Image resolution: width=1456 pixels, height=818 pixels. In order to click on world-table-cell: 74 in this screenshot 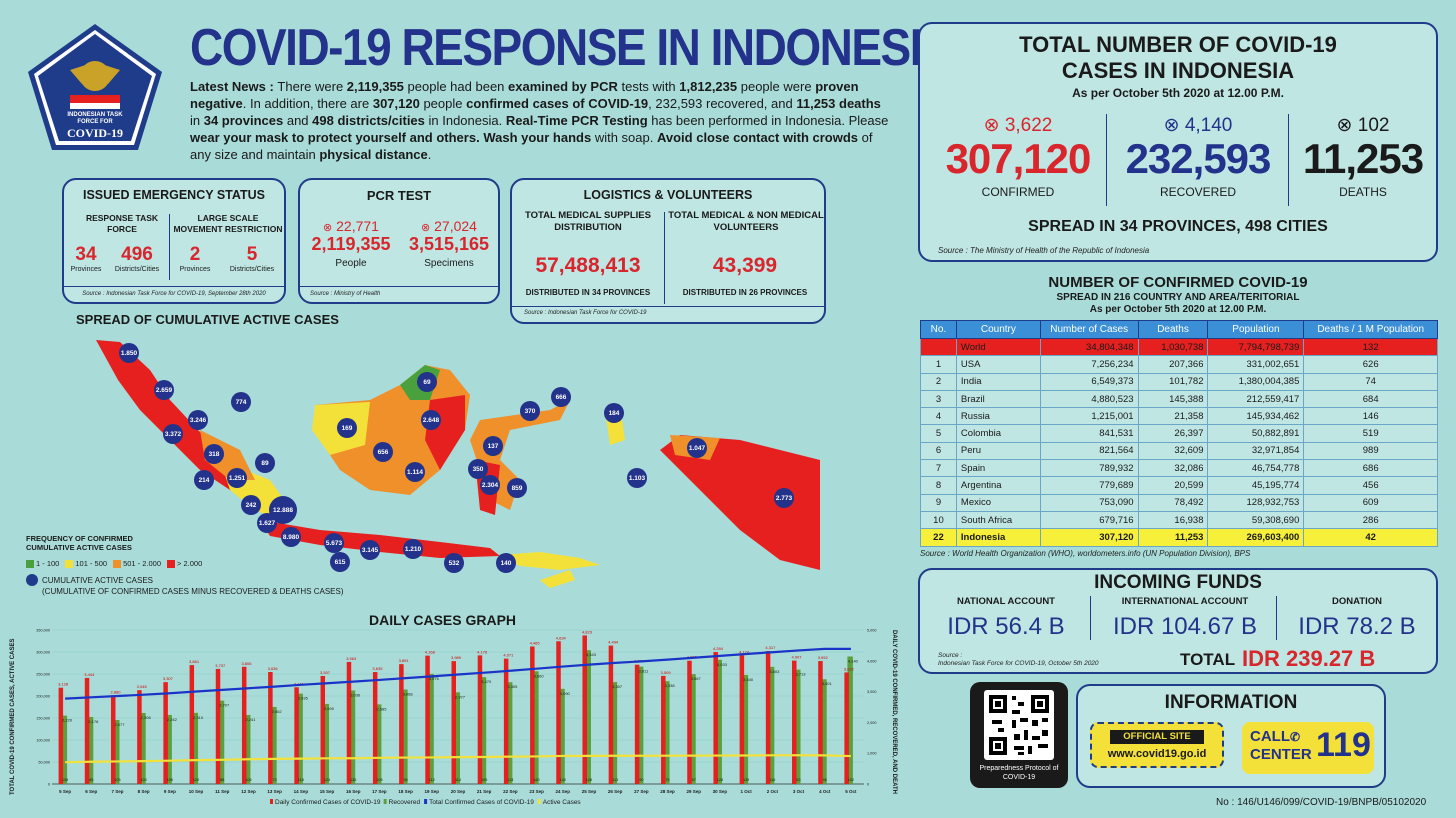, I will do `click(1370, 381)`.